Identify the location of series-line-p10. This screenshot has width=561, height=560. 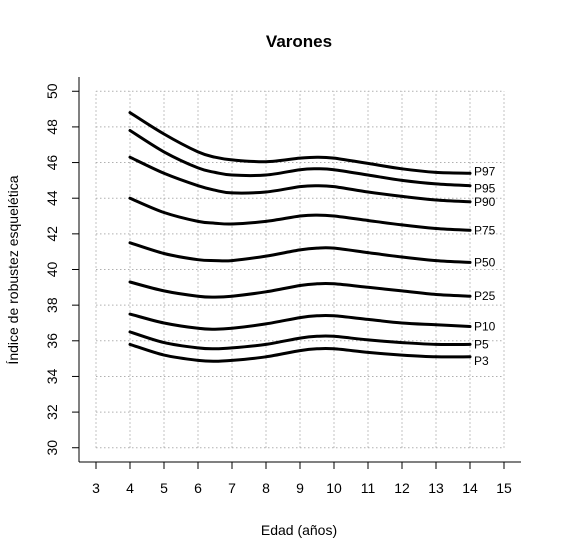
(300, 321).